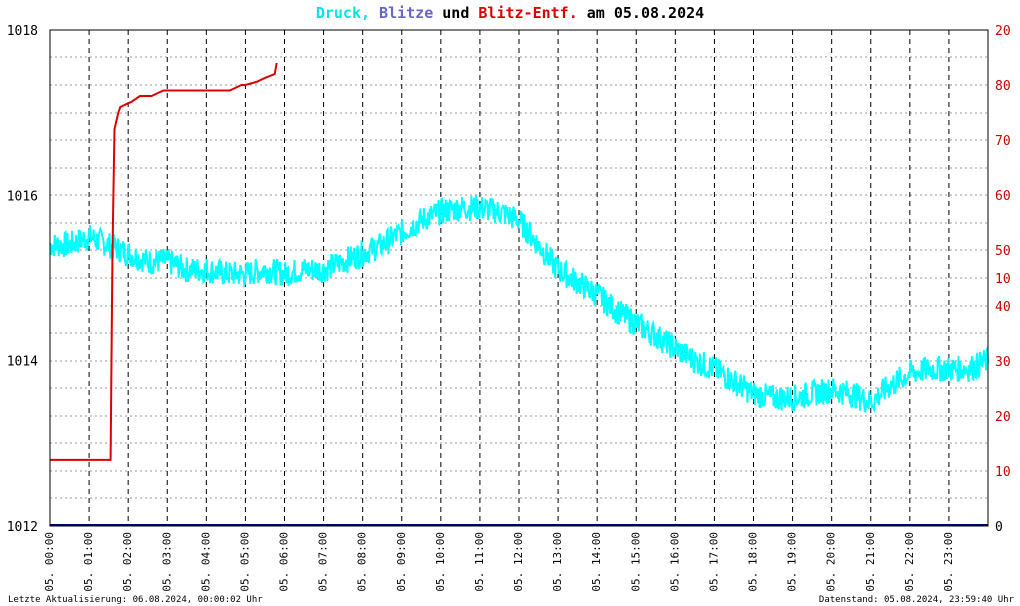  What do you see at coordinates (909, 562) in the screenshot?
I see `x-tick-label: 05. 22:00` at bounding box center [909, 562].